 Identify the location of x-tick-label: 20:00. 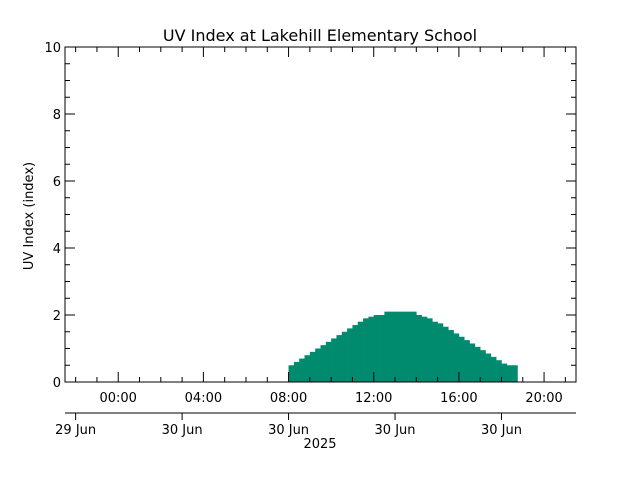
(543, 398).